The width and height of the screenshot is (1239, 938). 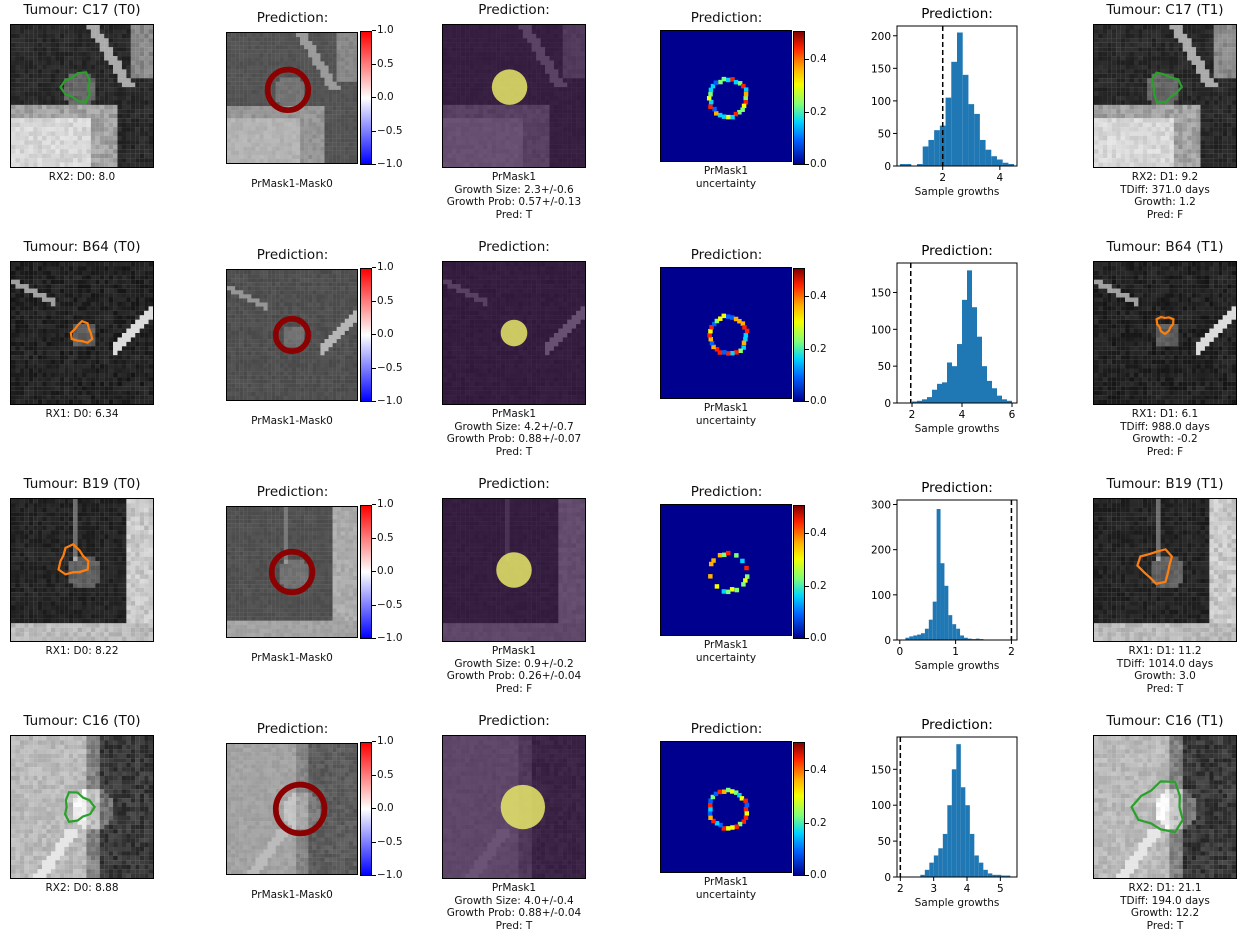 I want to click on t1-caption-line: Pred: F, so click(x=1158, y=215).